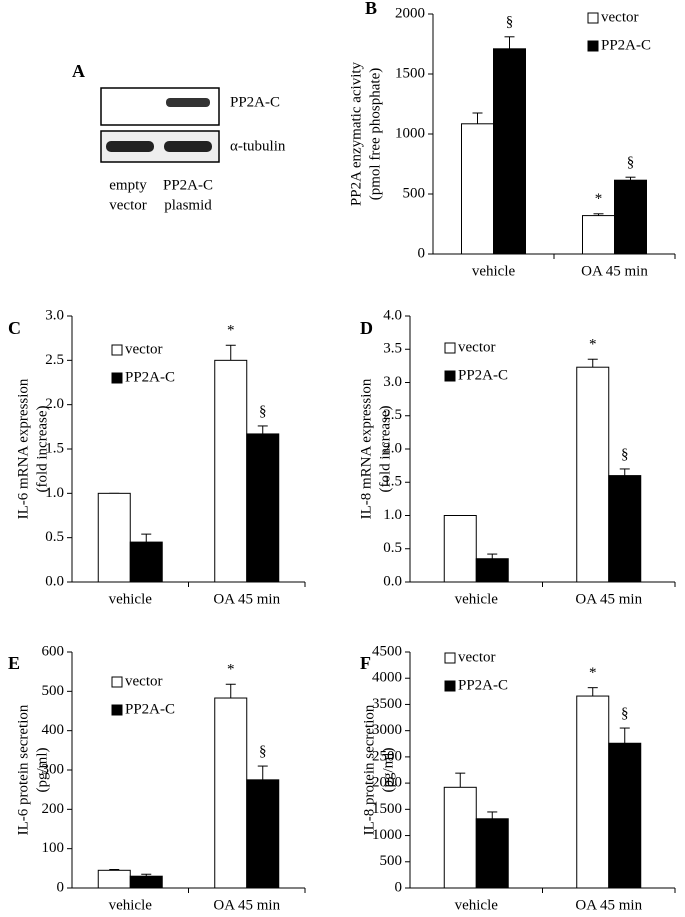  Describe the element at coordinates (387, 678) in the screenshot. I see `y-tick-label: 4000` at that location.